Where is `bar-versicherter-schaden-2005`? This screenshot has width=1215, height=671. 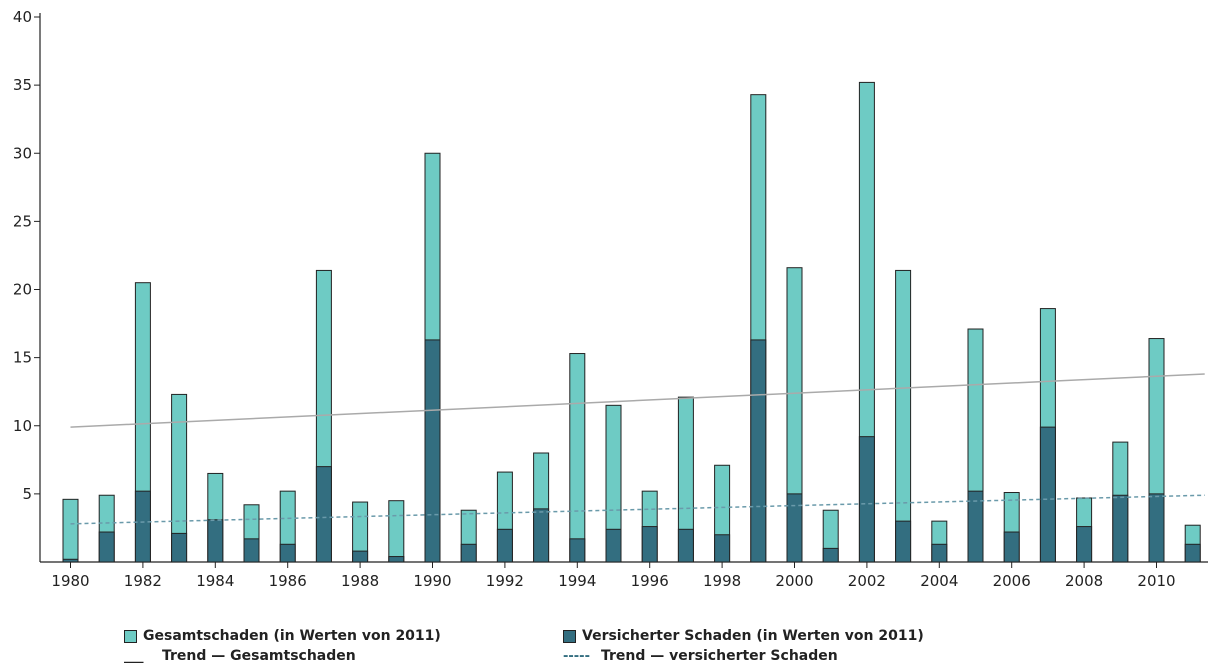 bar-versicherter-schaden-2005 is located at coordinates (975, 526).